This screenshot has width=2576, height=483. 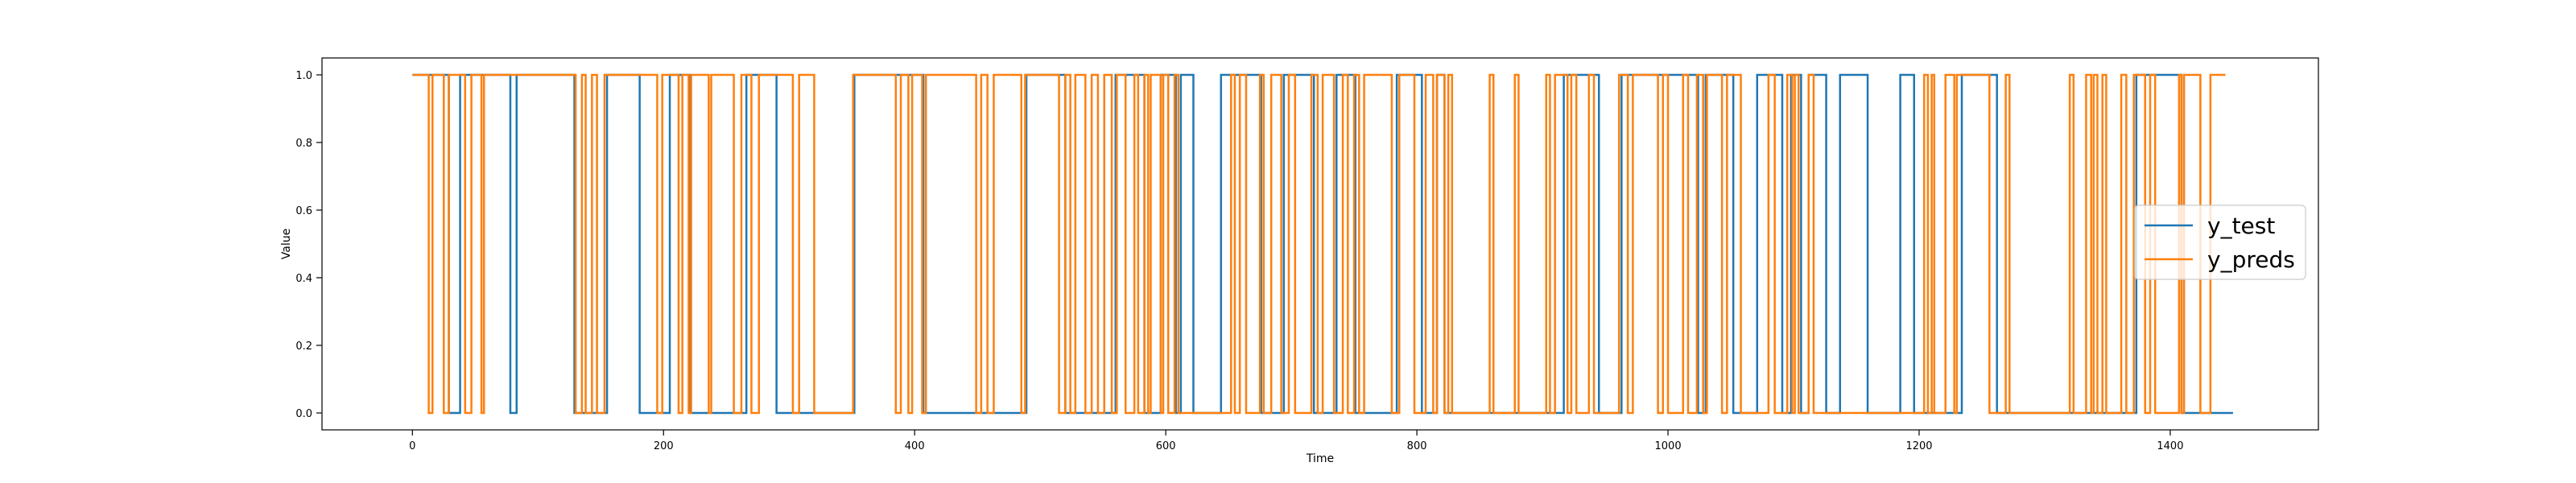 I want to click on legend: y_test y_preds, so click(x=2220, y=242).